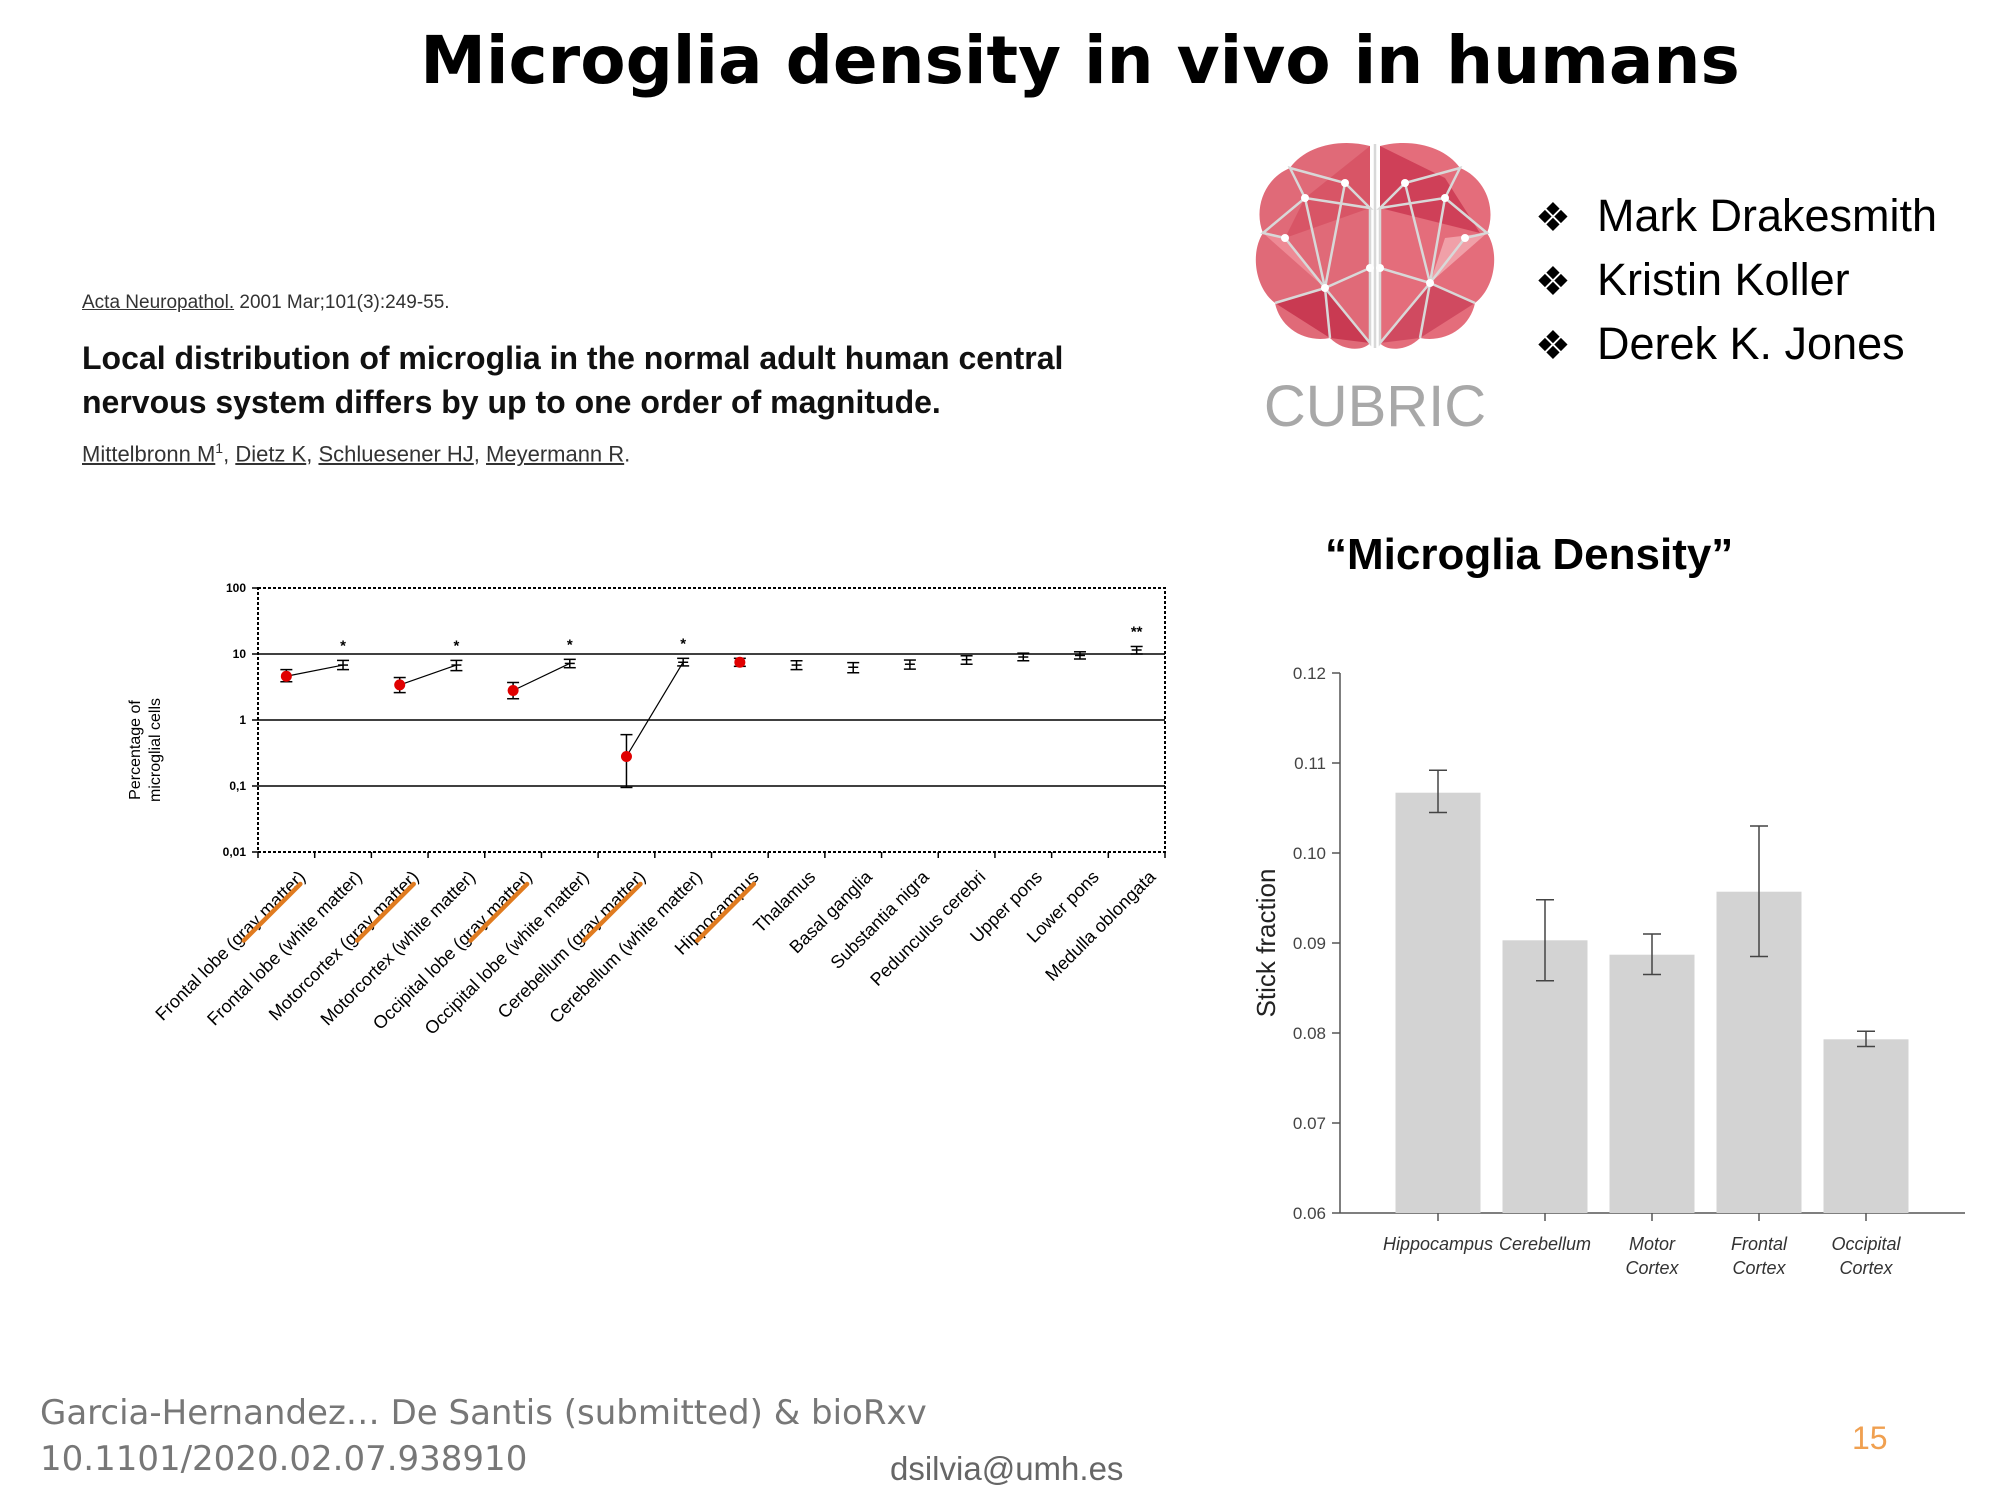 This screenshot has width=2000, height=1500. Describe the element at coordinates (235, 852) in the screenshot. I see `y-tick-label: 0,01` at that location.